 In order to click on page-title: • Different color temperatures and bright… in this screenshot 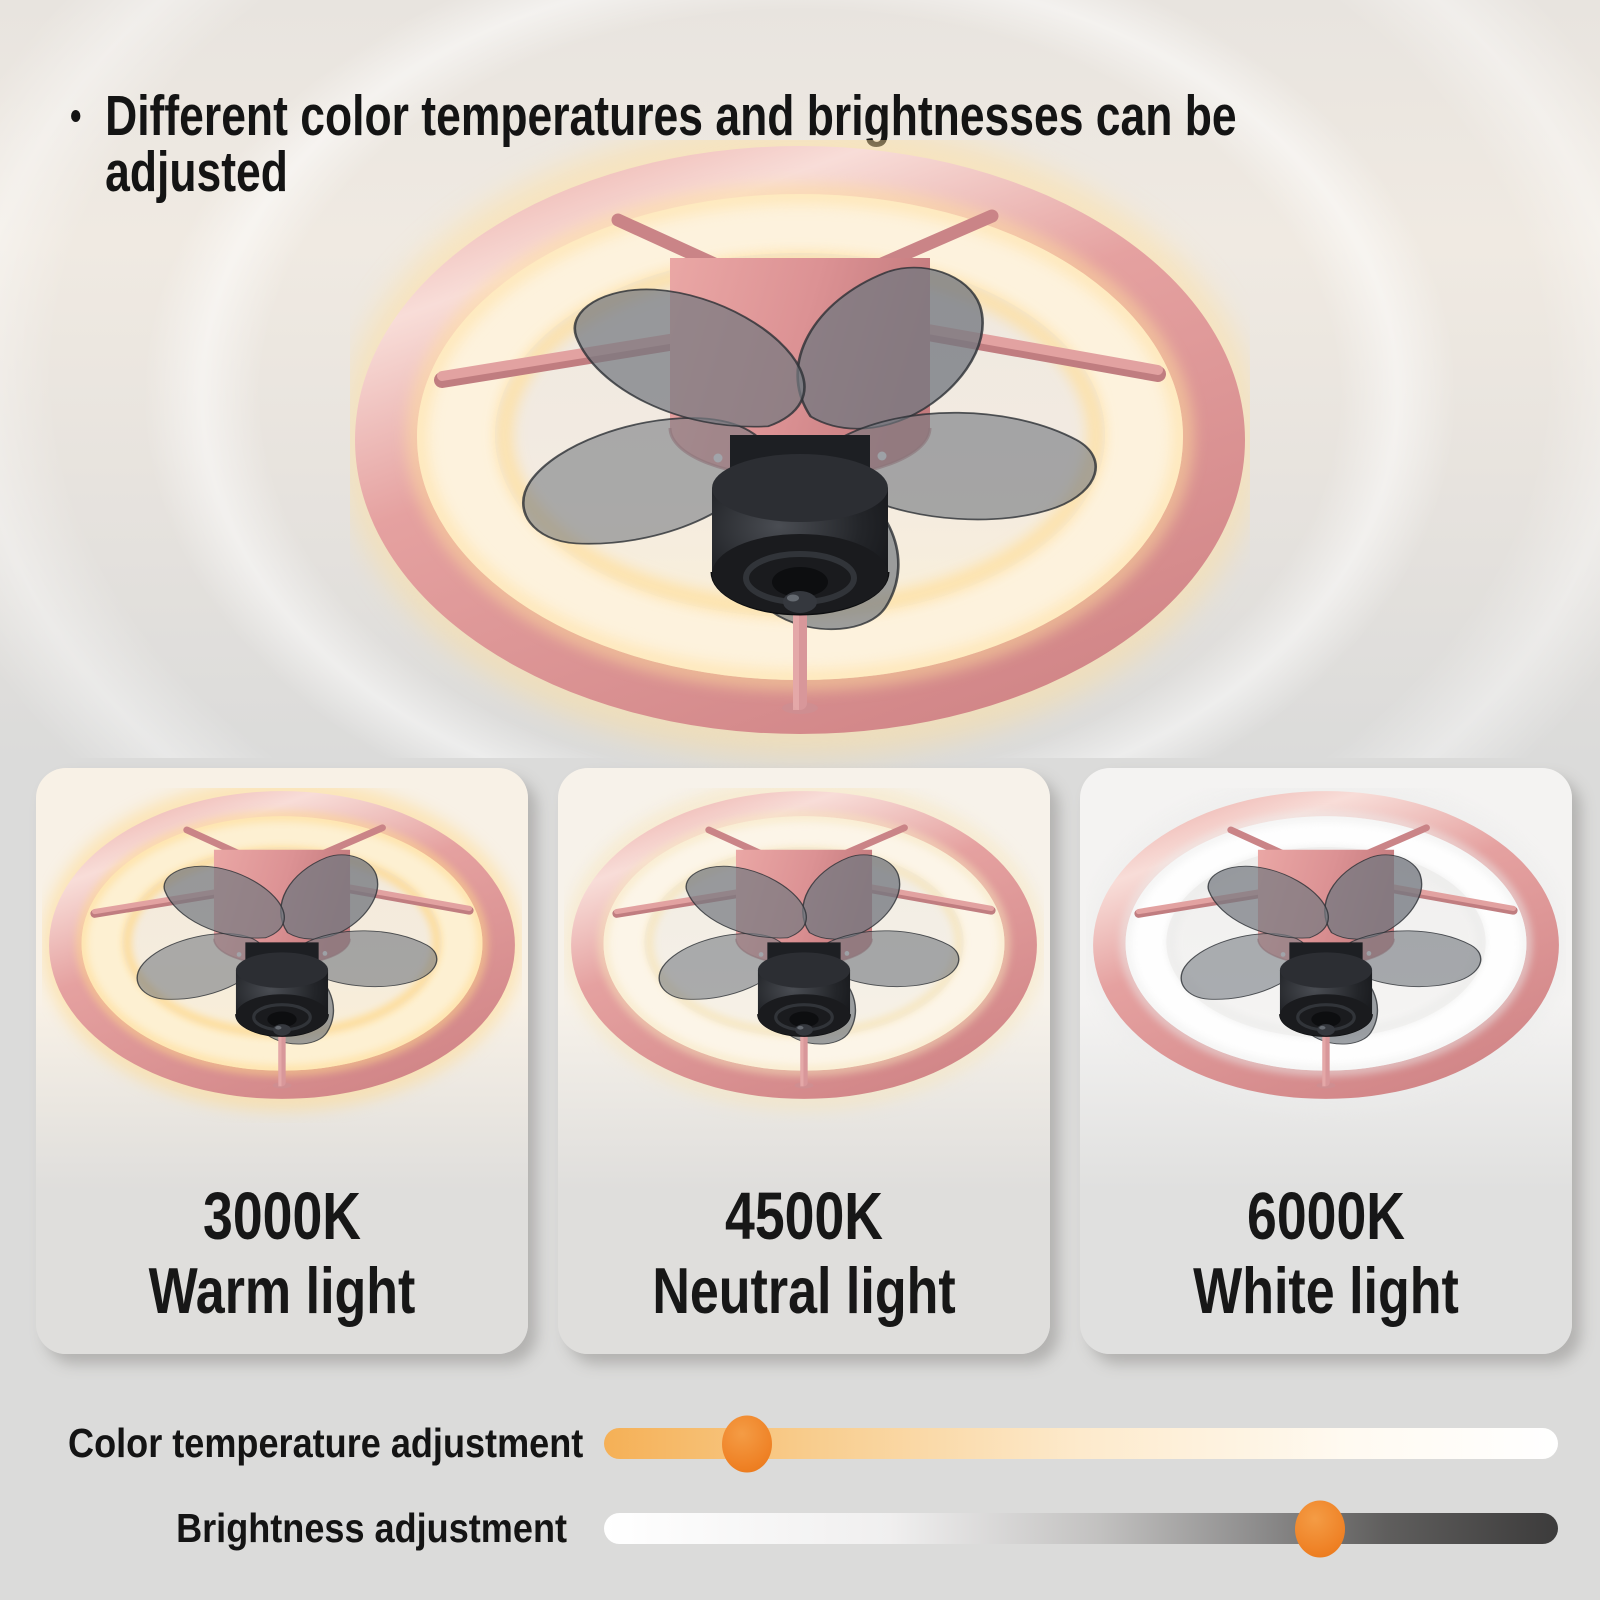, I will do `click(672, 144)`.